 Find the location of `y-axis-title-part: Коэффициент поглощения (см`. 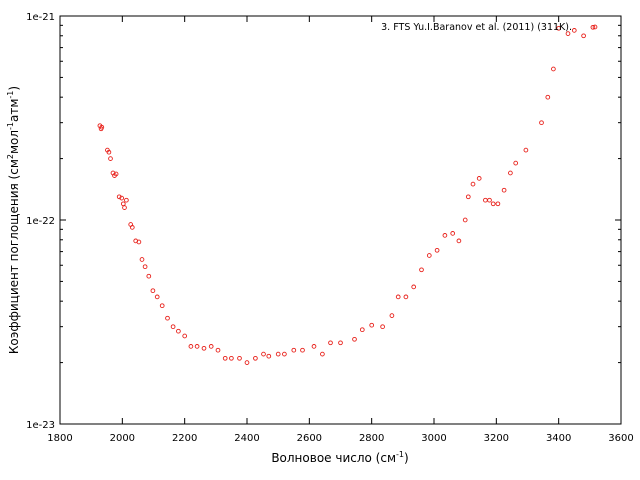

y-axis-title-part: Коэффициент поглощения (см is located at coordinates (14, 256).